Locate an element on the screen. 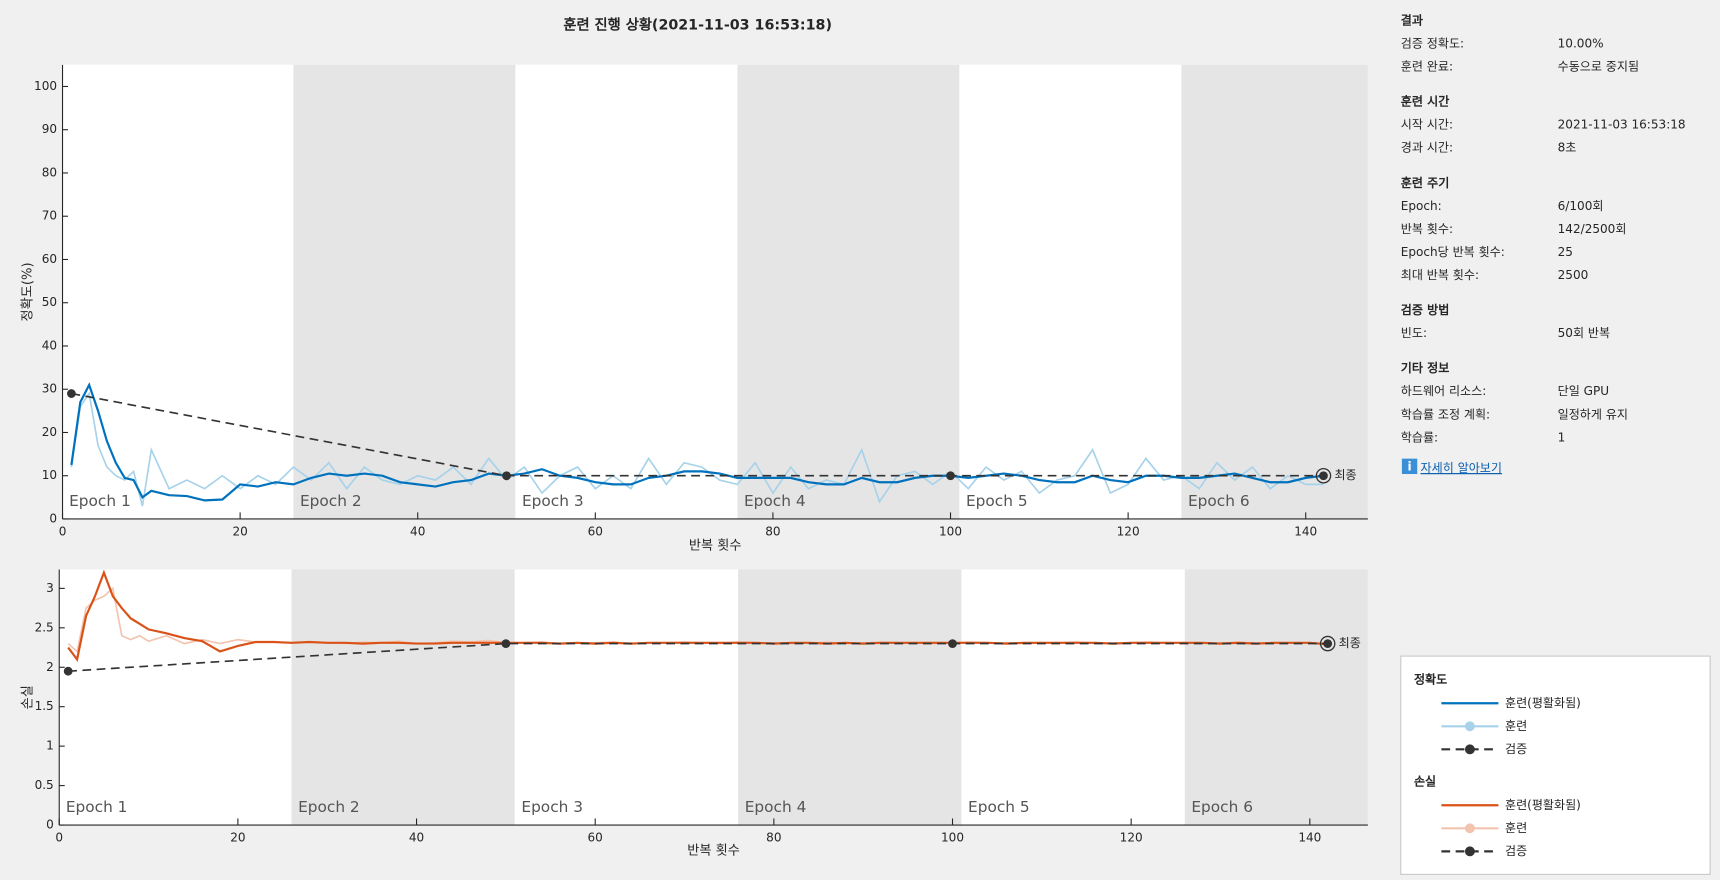 This screenshot has width=1720, height=880. info-icon is located at coordinates (1409, 466).